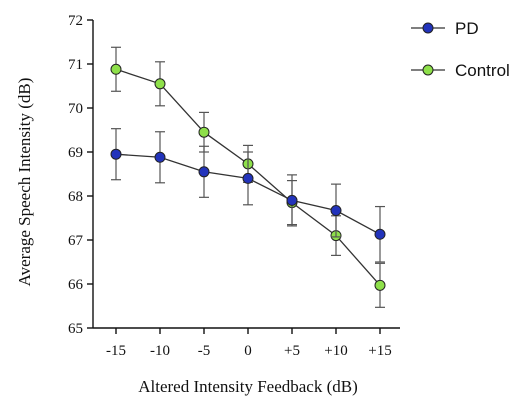  Describe the element at coordinates (248, 351) in the screenshot. I see `x-tick-label: 0` at that location.